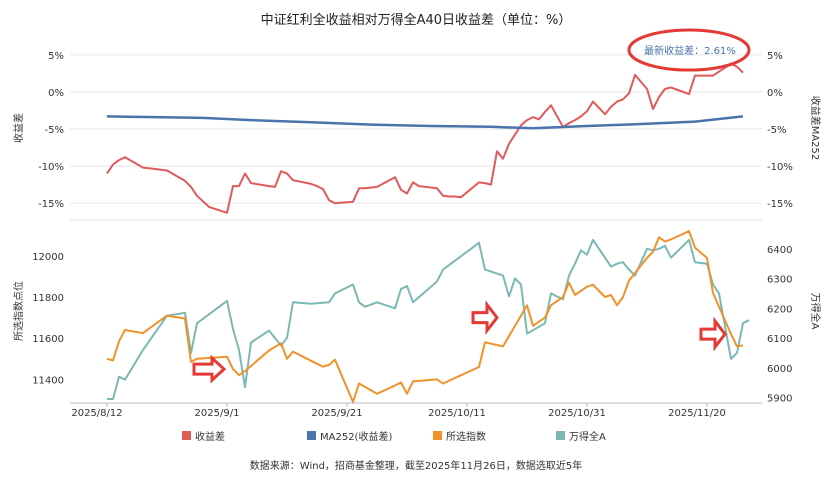  What do you see at coordinates (18, 128) in the screenshot?
I see `top-left-axis-label: 收益差` at bounding box center [18, 128].